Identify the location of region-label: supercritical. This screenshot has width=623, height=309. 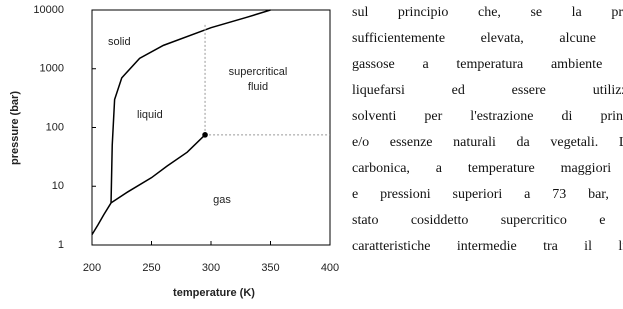
(258, 72).